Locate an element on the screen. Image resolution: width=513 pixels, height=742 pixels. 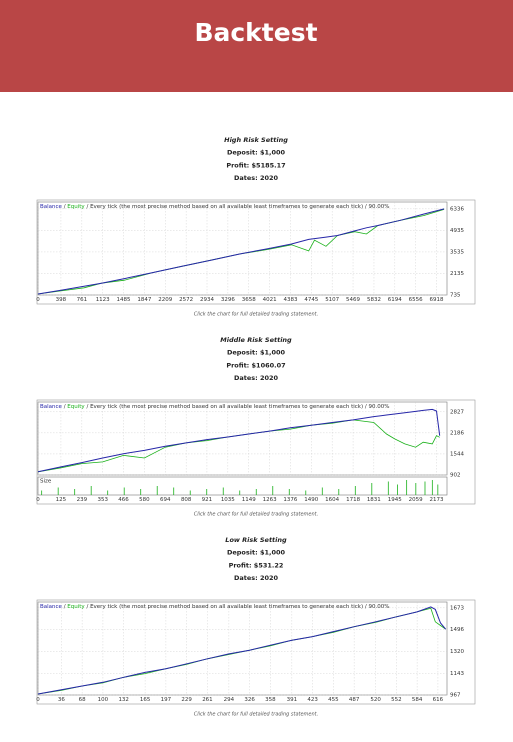
y-tick-label: 2827 is located at coordinates (457, 412).